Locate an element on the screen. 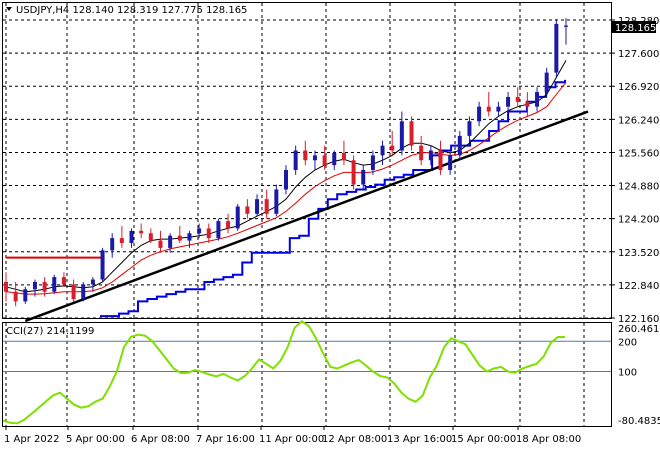 The width and height of the screenshot is (660, 450). price-tick-label: 124.880 is located at coordinates (638, 187).